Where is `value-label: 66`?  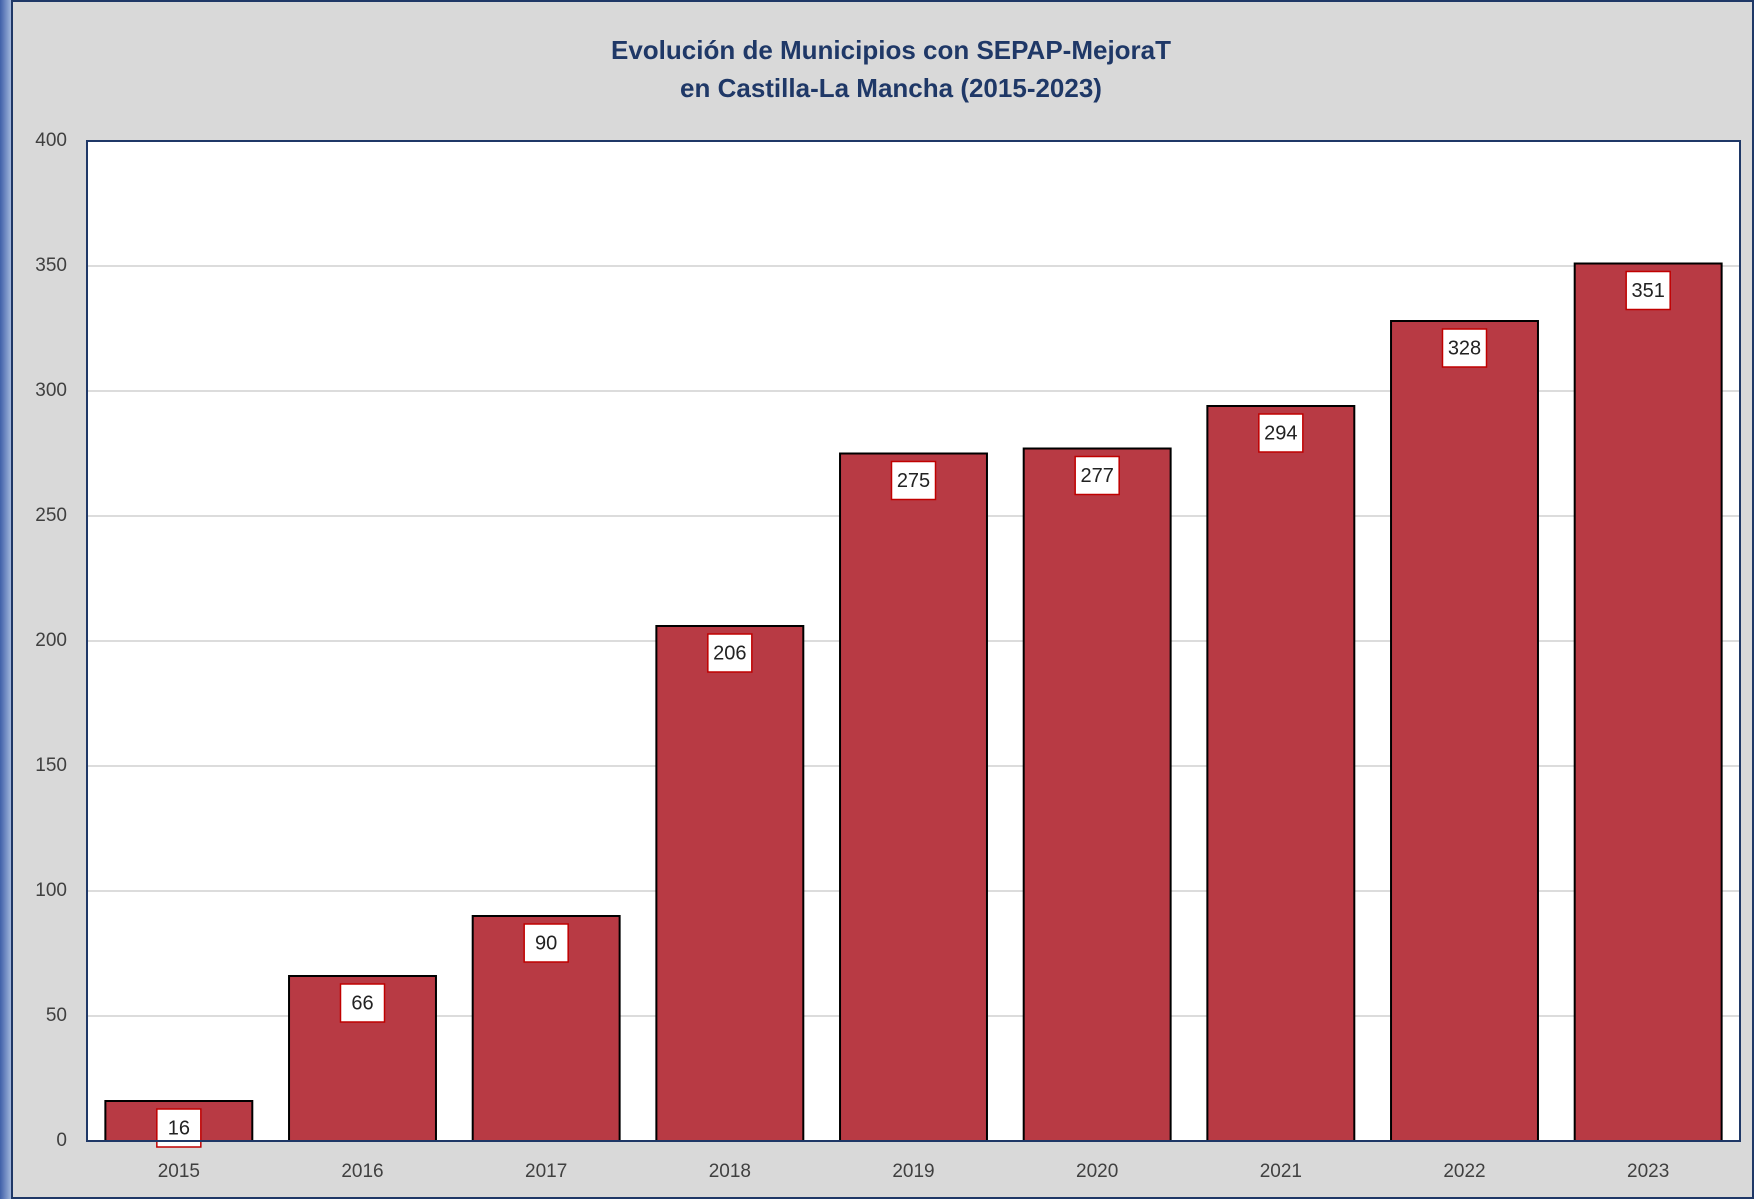 value-label: 66 is located at coordinates (362, 1003).